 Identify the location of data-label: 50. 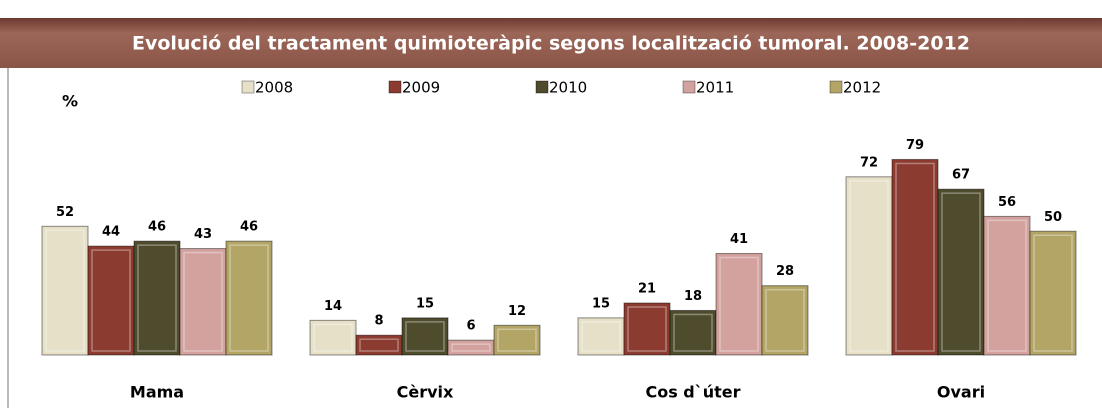
(1053, 217).